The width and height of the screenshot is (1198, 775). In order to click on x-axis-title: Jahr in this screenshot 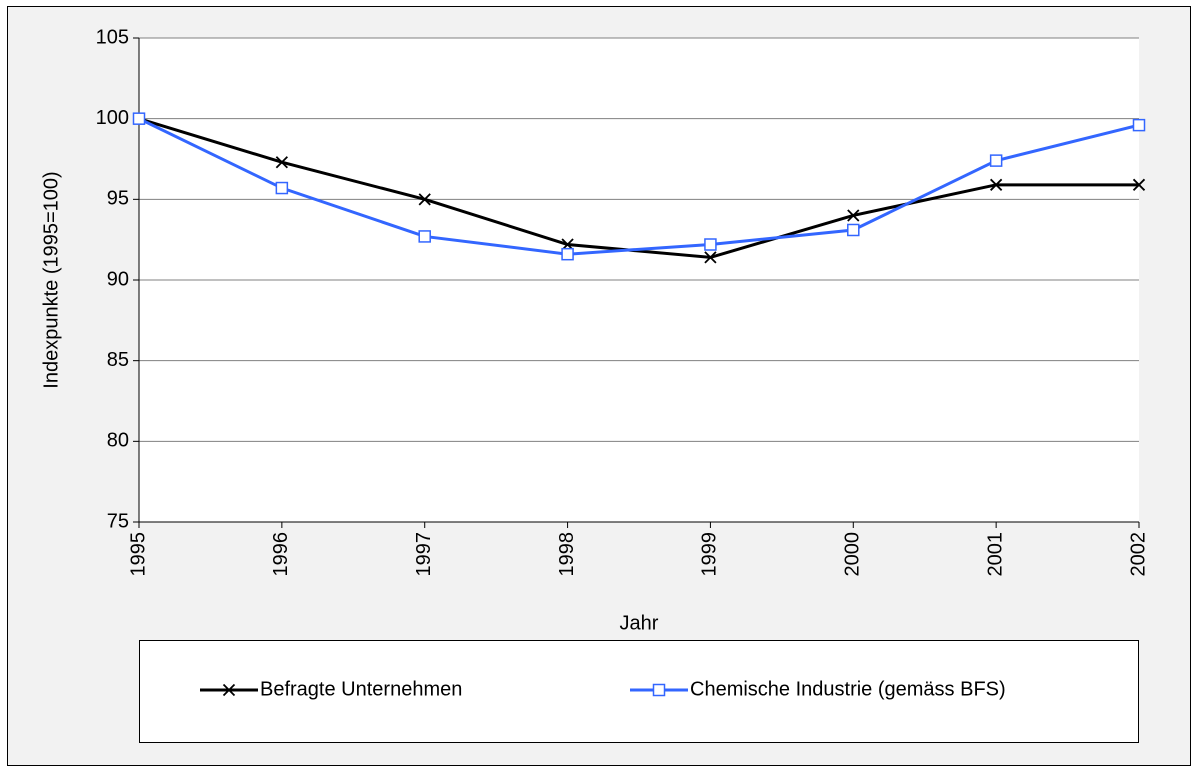, I will do `click(639, 623)`.